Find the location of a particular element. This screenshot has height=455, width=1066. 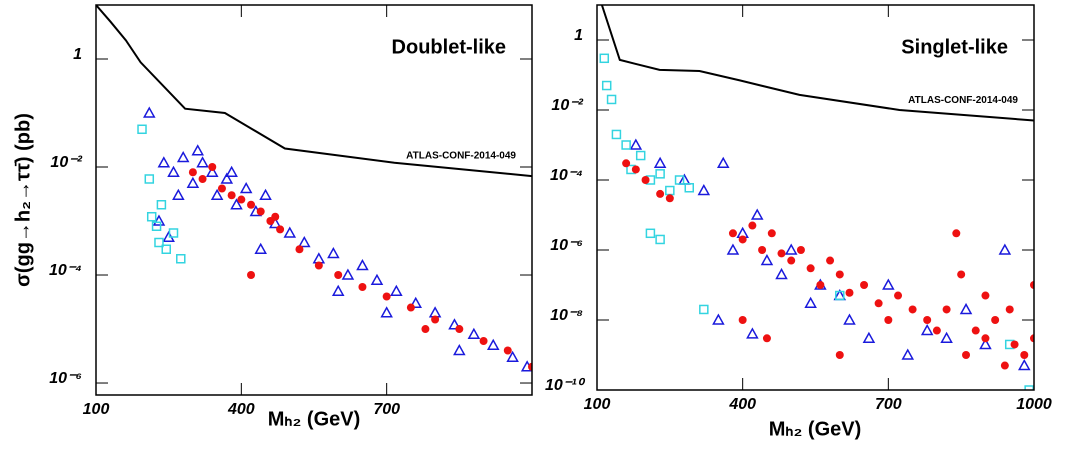

line-label: ATLAS-CONF-2014-049 is located at coordinates (963, 100).